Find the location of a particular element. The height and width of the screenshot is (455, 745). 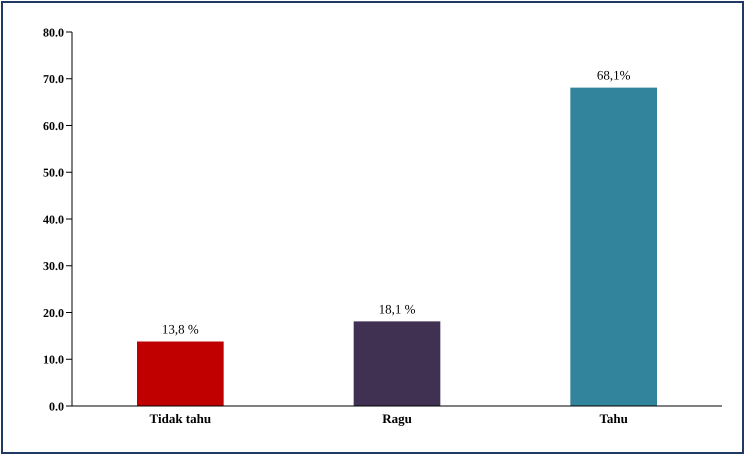

data-label: 13,8 % is located at coordinates (180, 328).